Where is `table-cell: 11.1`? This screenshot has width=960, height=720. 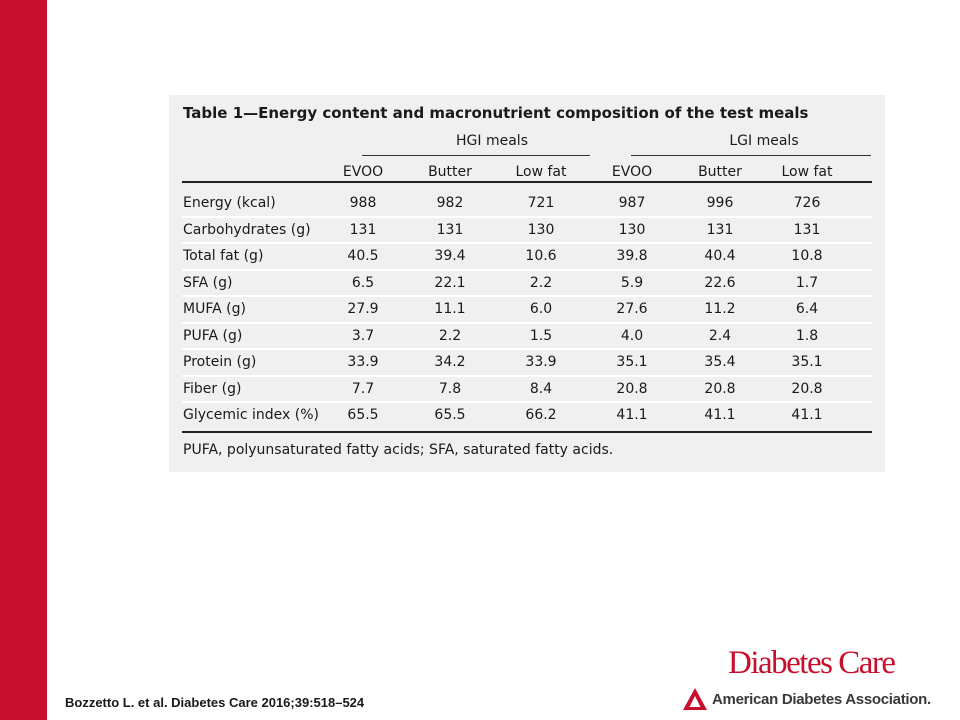
table-cell: 11.1 is located at coordinates (450, 309).